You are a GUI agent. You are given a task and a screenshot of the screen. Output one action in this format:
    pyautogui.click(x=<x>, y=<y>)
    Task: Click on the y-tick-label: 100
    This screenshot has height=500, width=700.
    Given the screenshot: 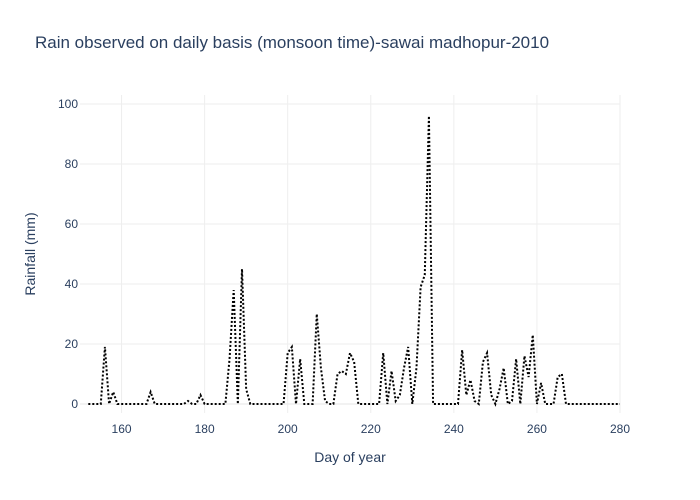 What is the action you would take?
    pyautogui.click(x=68, y=104)
    